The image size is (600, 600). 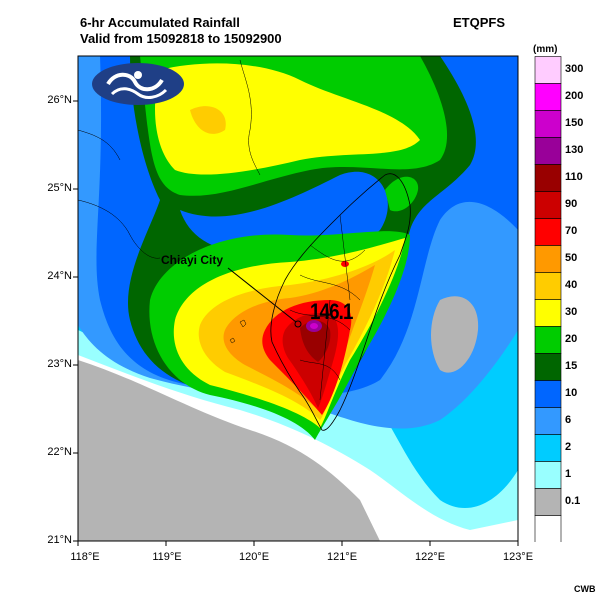 What do you see at coordinates (59, 540) in the screenshot?
I see `lat-label-21n: 21°N` at bounding box center [59, 540].